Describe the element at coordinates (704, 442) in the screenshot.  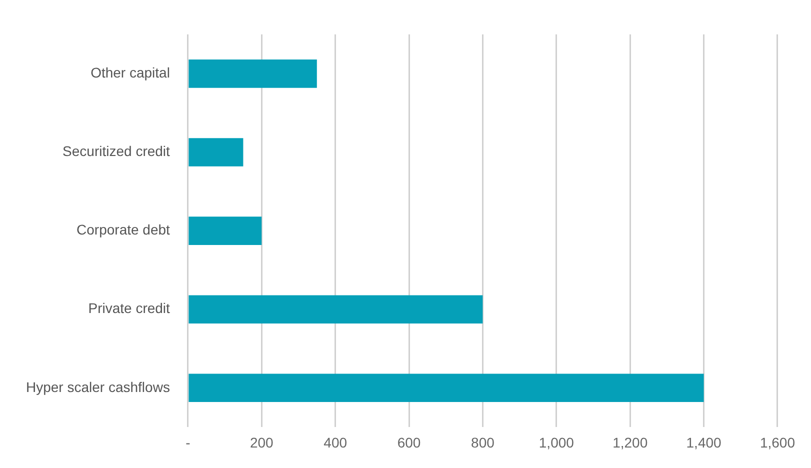
I see `x-tick-label: 1,400` at that location.